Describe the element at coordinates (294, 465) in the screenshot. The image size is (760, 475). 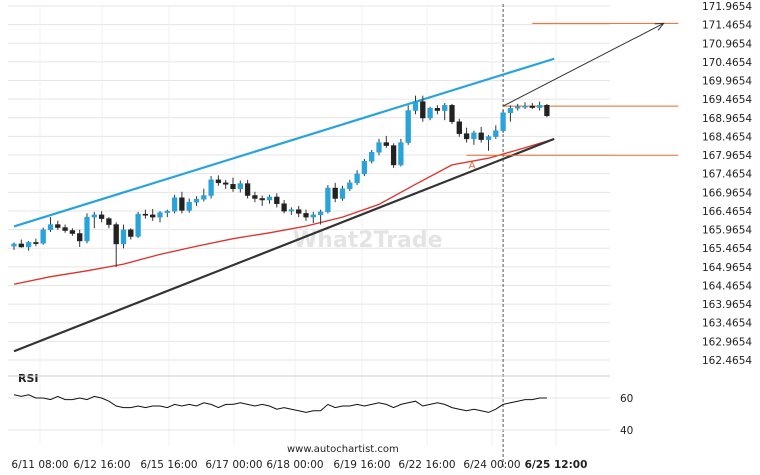
I see `x-tick-label: 6/18 00:00` at that location.